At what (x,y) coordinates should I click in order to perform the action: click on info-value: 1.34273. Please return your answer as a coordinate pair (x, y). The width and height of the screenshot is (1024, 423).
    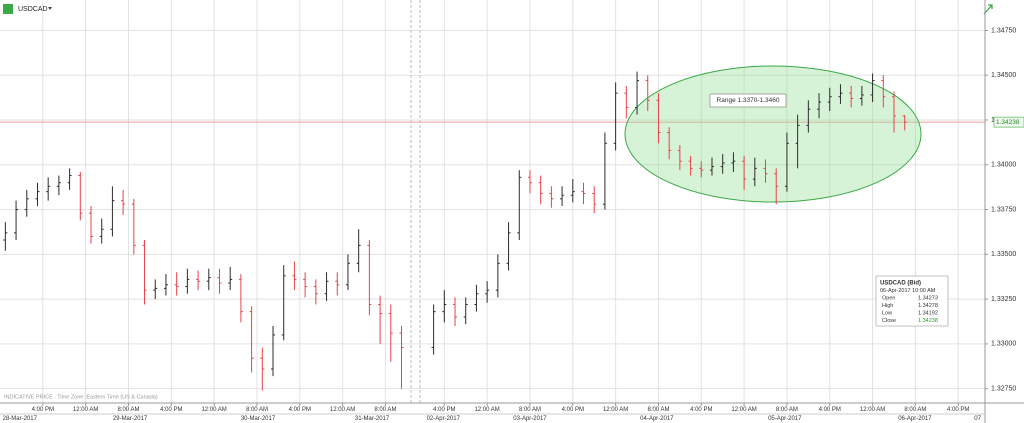
    Looking at the image, I should click on (928, 298).